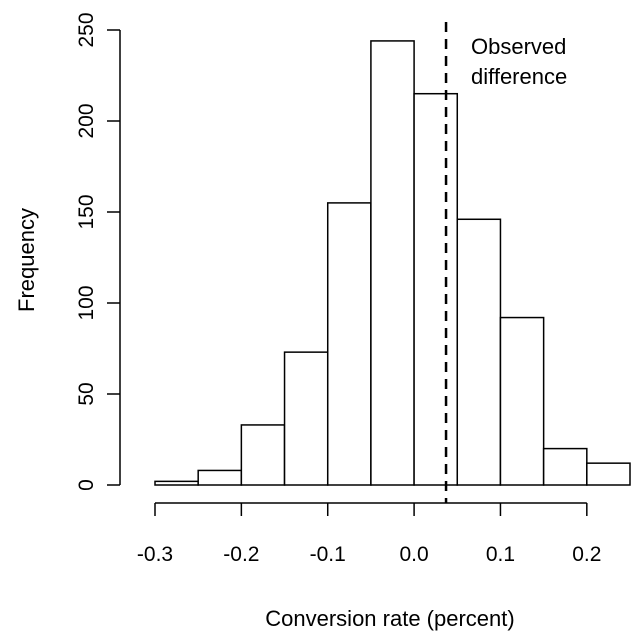  What do you see at coordinates (586, 554) in the screenshot?
I see `x-tick-label-5: 0.2` at bounding box center [586, 554].